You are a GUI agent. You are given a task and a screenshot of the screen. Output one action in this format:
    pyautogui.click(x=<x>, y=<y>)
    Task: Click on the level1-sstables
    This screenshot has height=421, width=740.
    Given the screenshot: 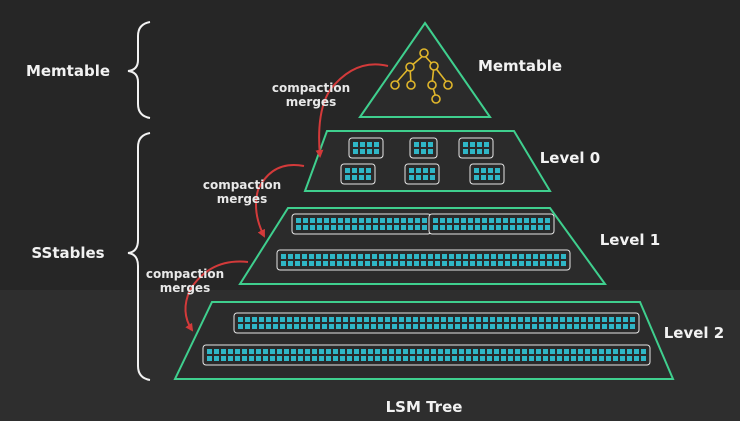 What is the action you would take?
    pyautogui.click(x=423, y=242)
    